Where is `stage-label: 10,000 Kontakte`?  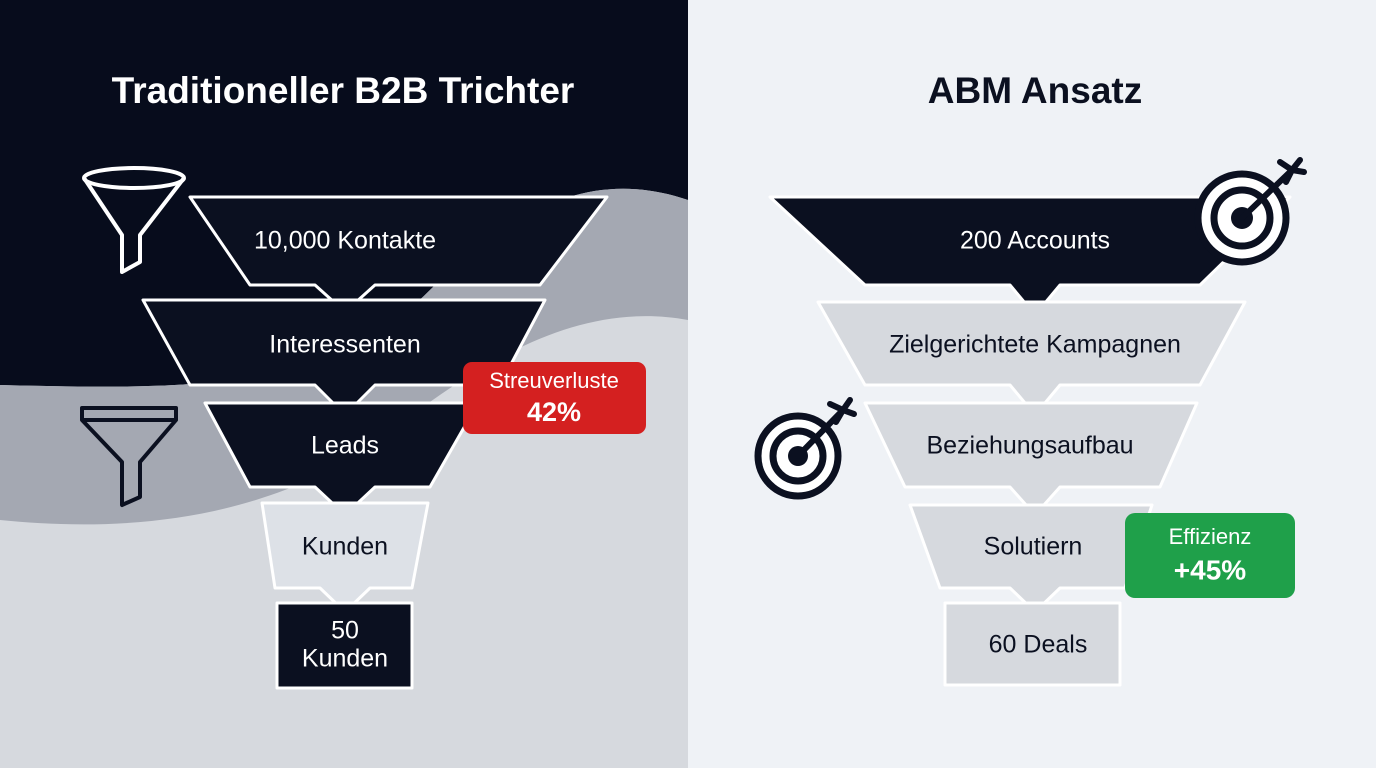 stage-label: 10,000 Kontakte is located at coordinates (345, 241).